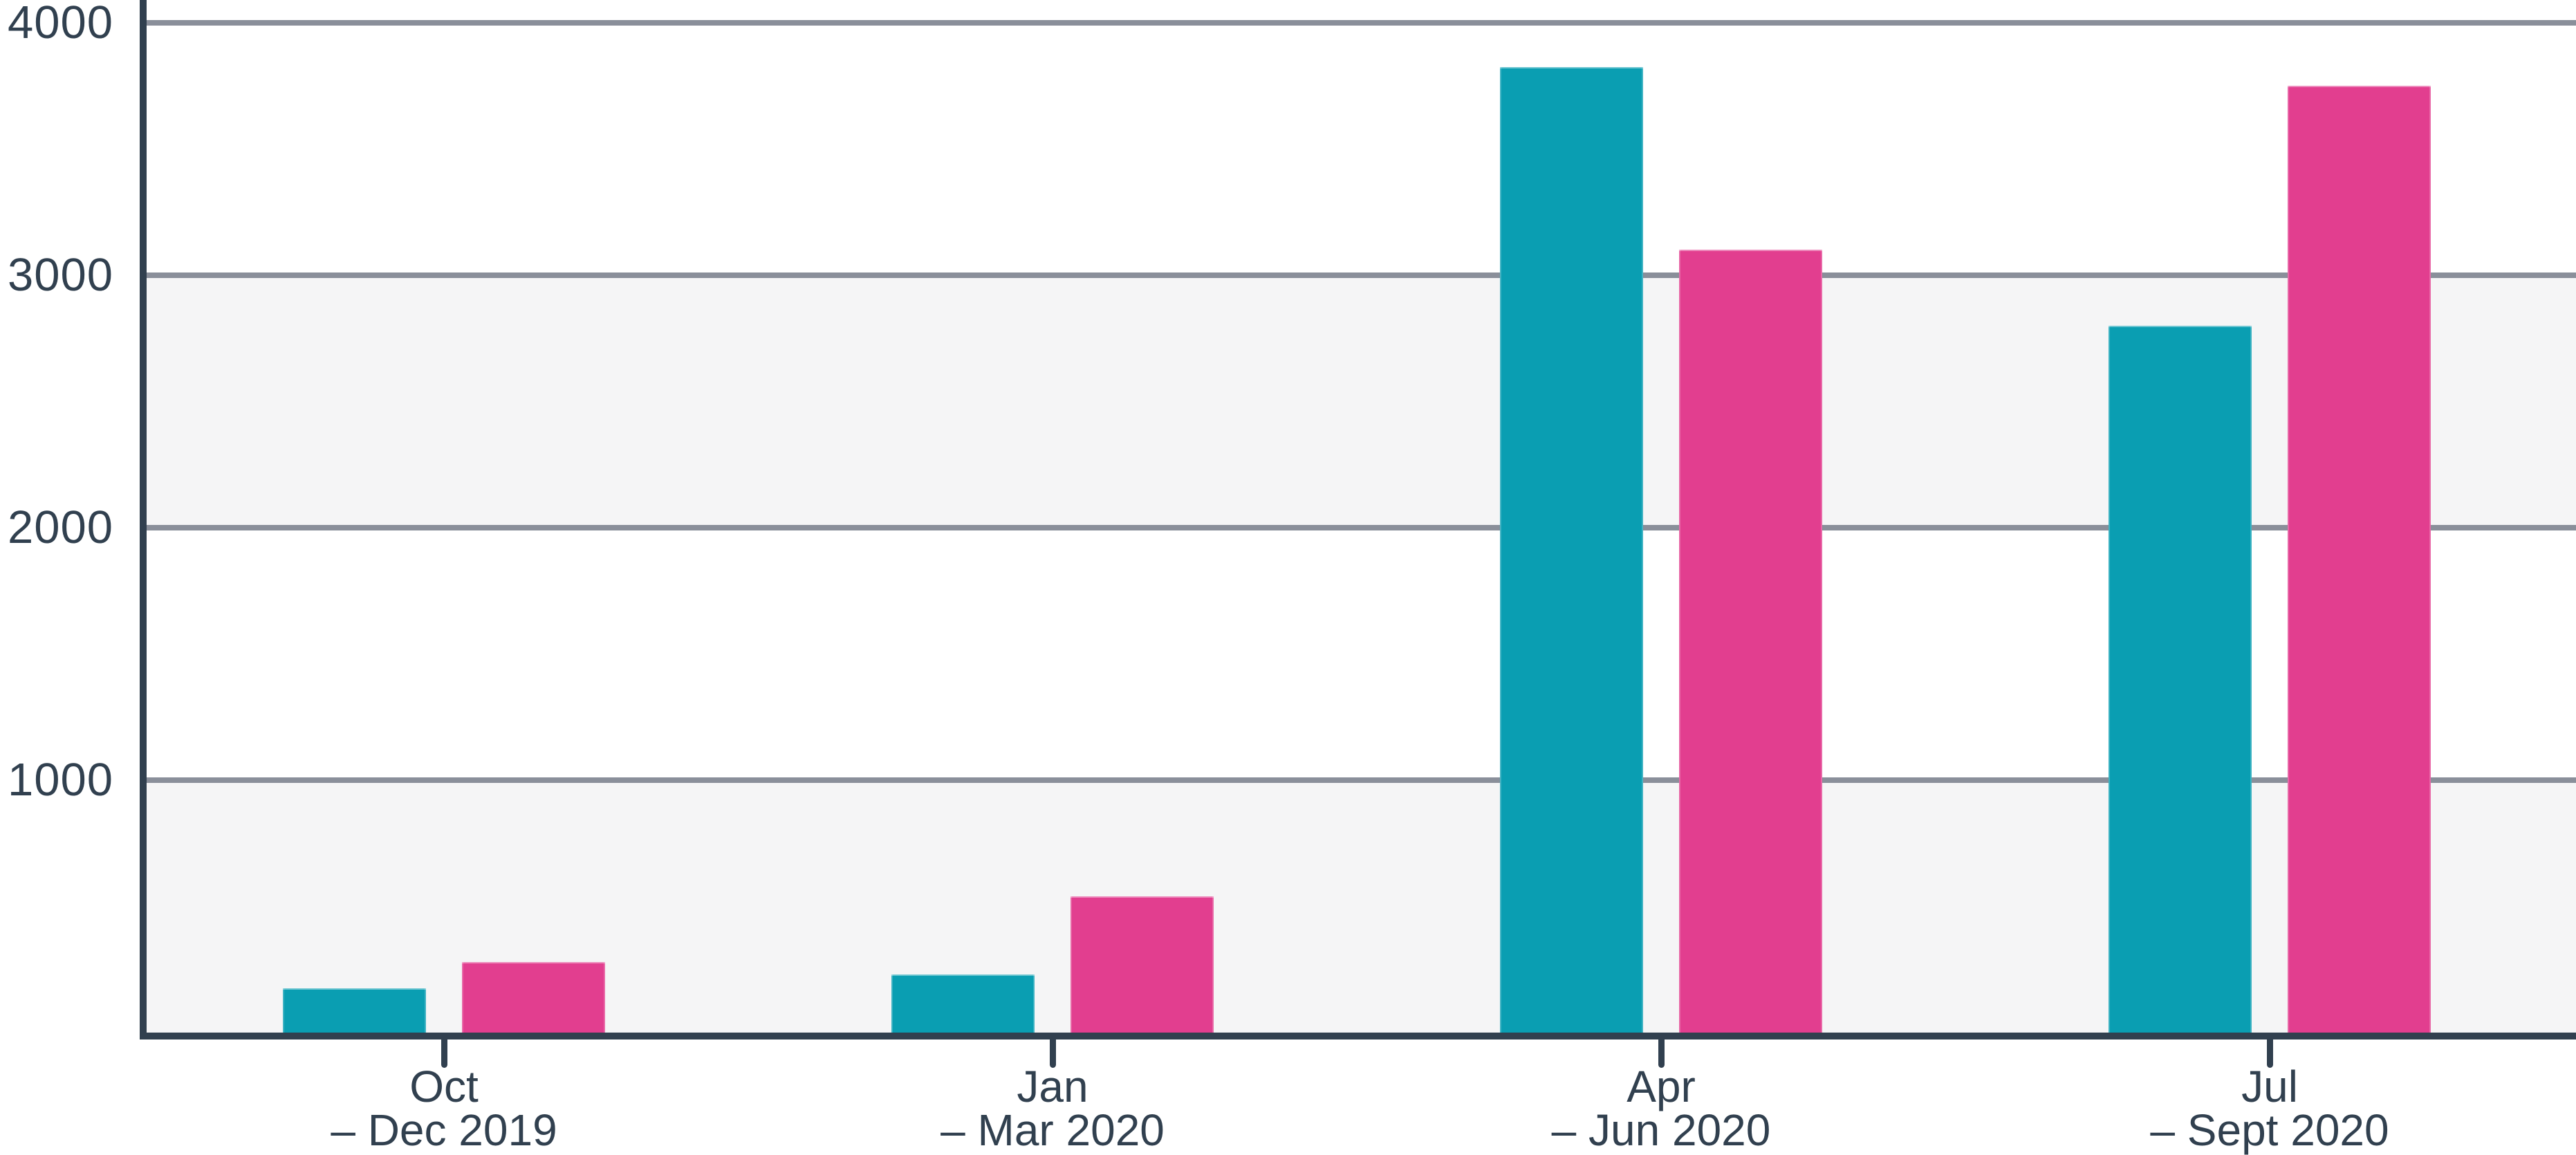 The height and width of the screenshot is (1155, 2576). Describe the element at coordinates (1662, 1086) in the screenshot. I see `x-axis-label-line1: Apr` at that location.